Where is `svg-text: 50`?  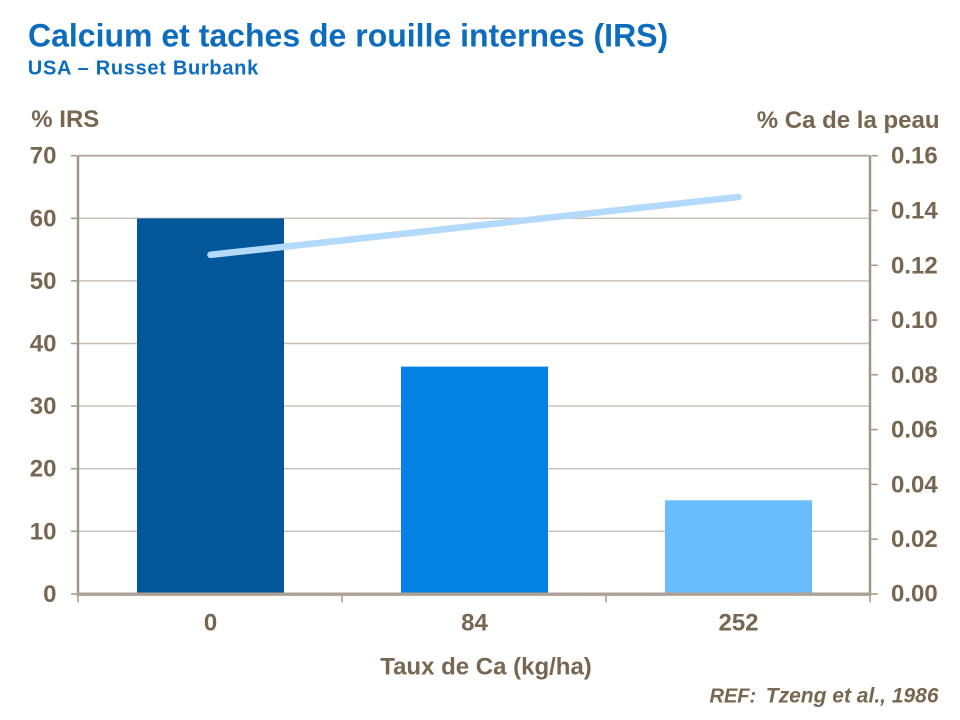
svg-text: 50 is located at coordinates (43, 281).